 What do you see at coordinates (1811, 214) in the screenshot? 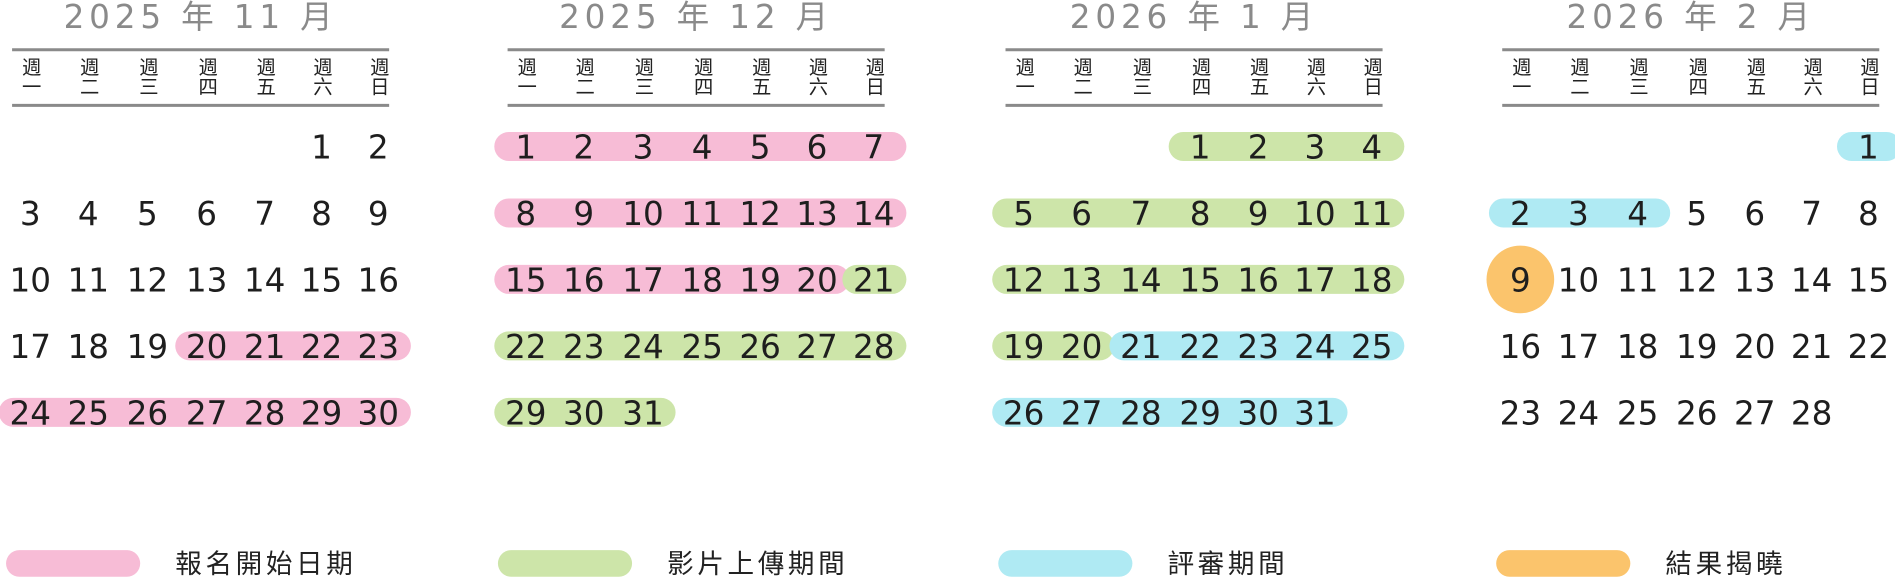
I see `day-number: 7` at bounding box center [1811, 214].